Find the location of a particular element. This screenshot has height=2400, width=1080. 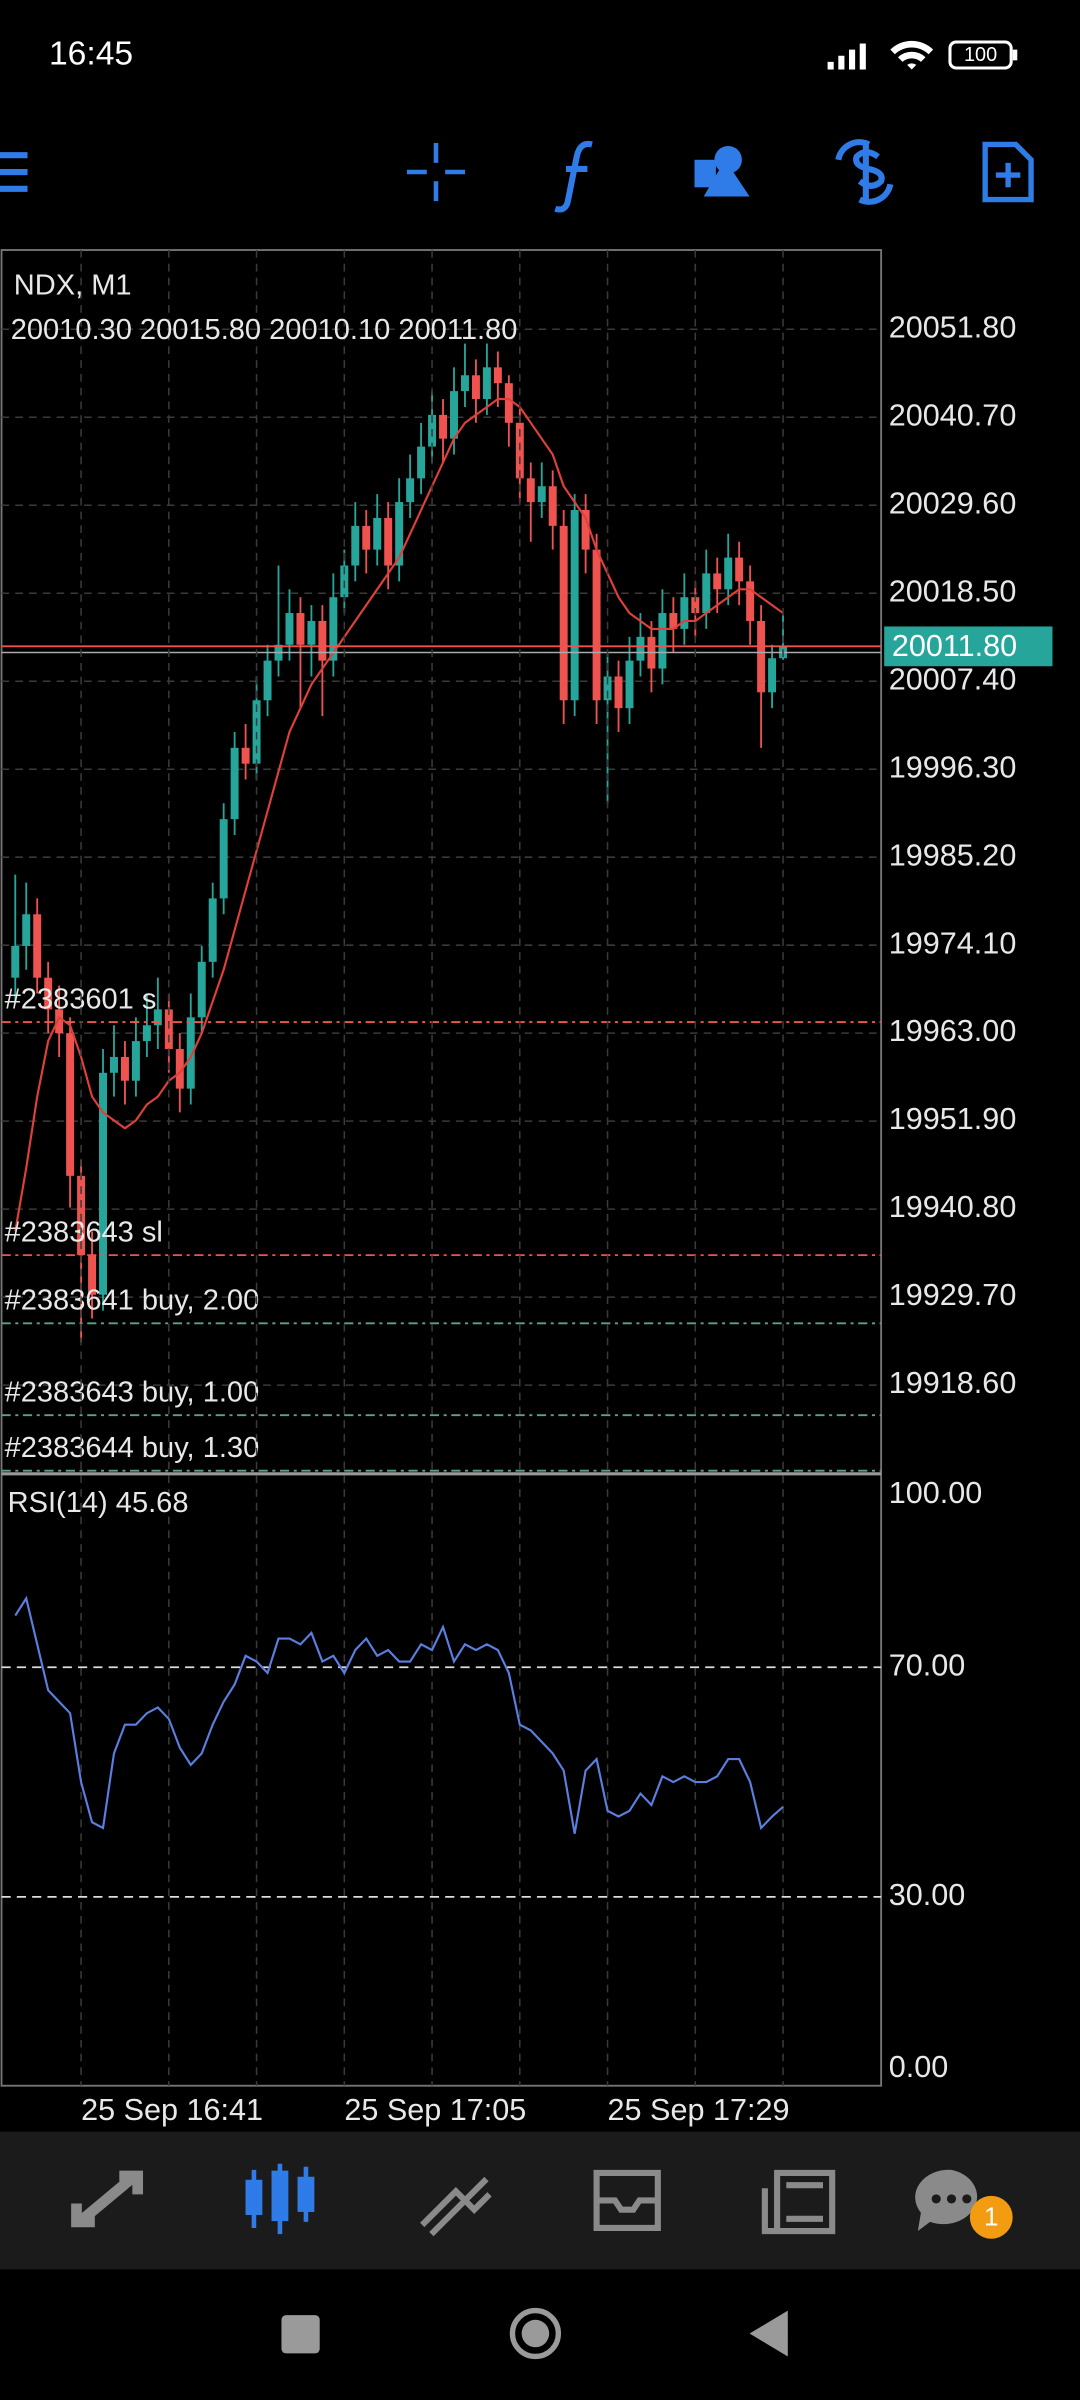

y-tick-label: 0.00 is located at coordinates (919, 2067).